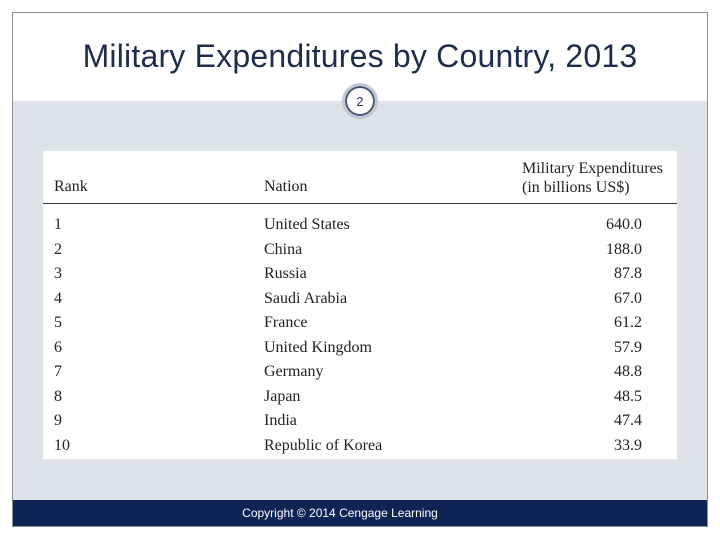 The height and width of the screenshot is (540, 720). I want to click on cell-expenditure: 87.8, so click(628, 273).